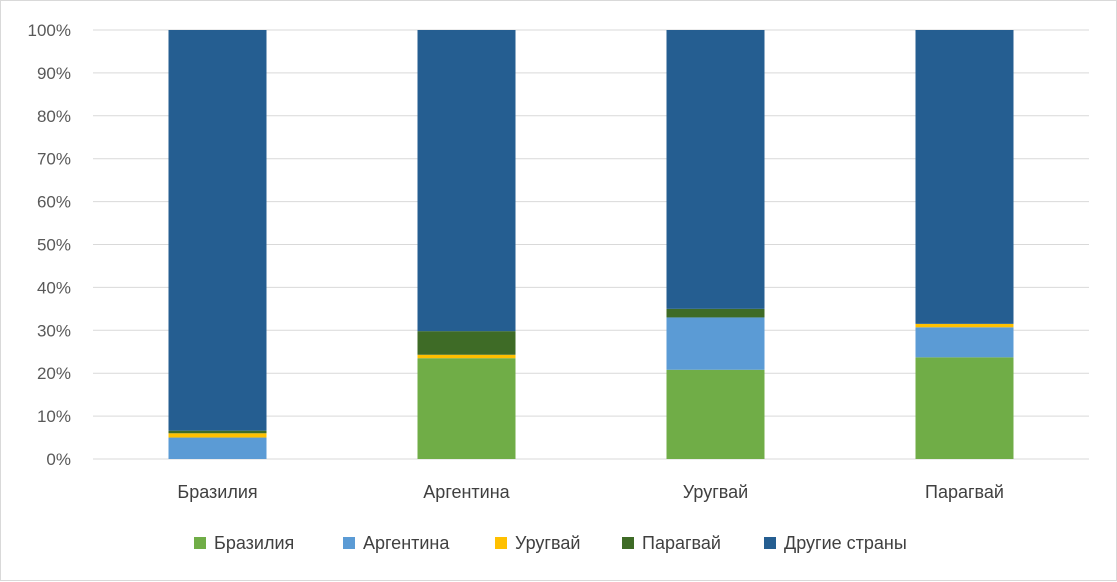  I want to click on y-tick-label: 70%, so click(54, 159).